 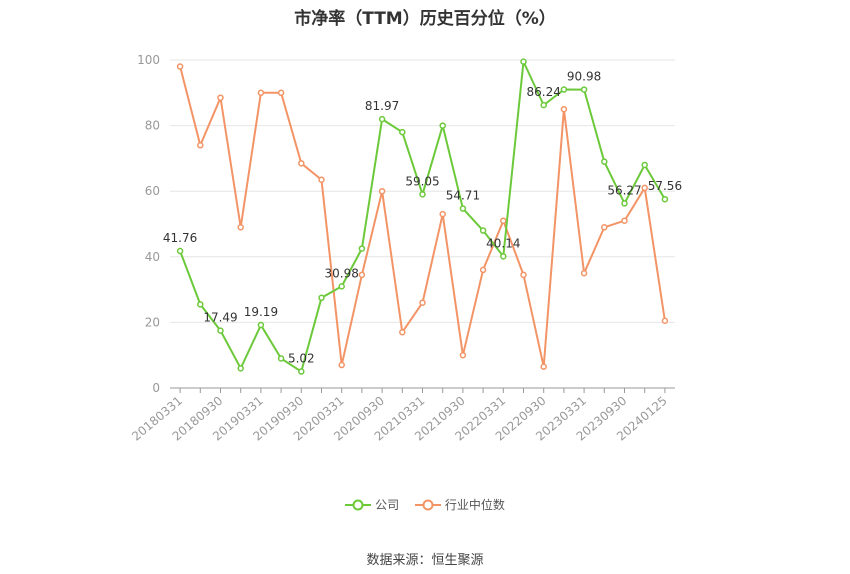 What do you see at coordinates (152, 126) in the screenshot?
I see `y-tick-label: 80` at bounding box center [152, 126].